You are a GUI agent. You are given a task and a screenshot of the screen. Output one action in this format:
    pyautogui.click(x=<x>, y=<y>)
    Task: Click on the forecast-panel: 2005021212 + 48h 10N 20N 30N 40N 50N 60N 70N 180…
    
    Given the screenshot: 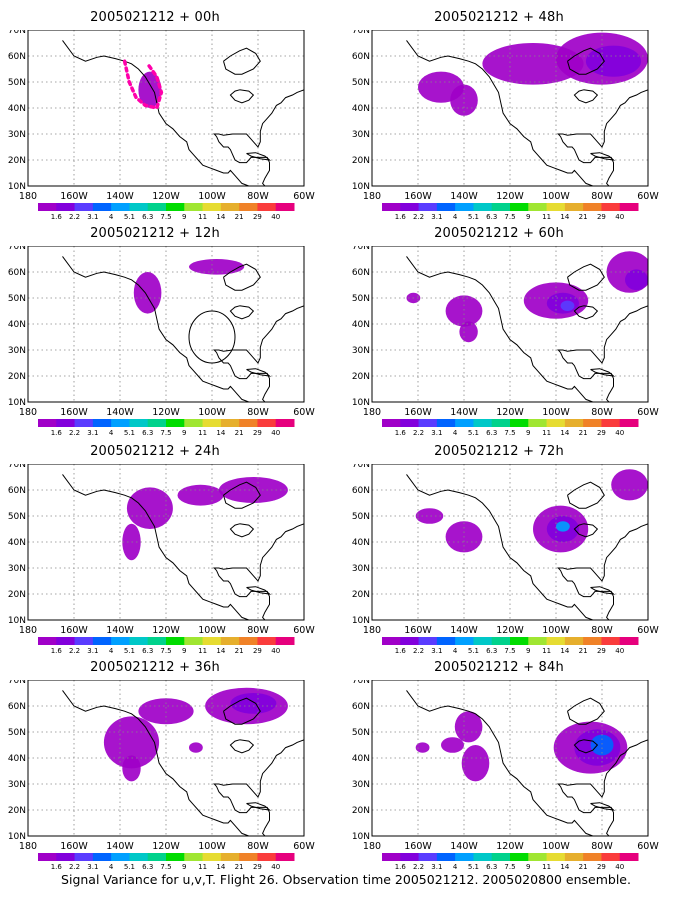 What is the action you would take?
    pyautogui.click(x=504, y=114)
    